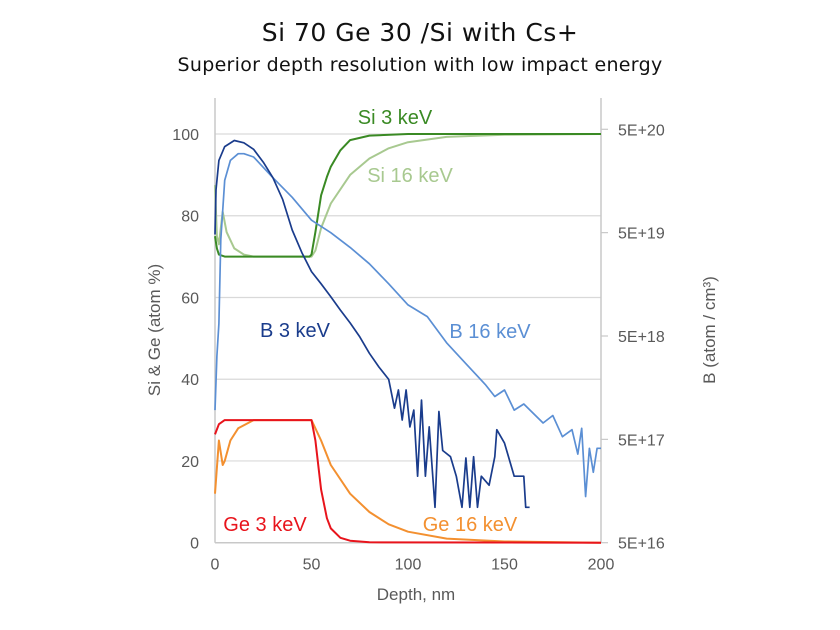 The height and width of the screenshot is (630, 840). I want to click on series-line-si-16-kev, so click(408, 195).